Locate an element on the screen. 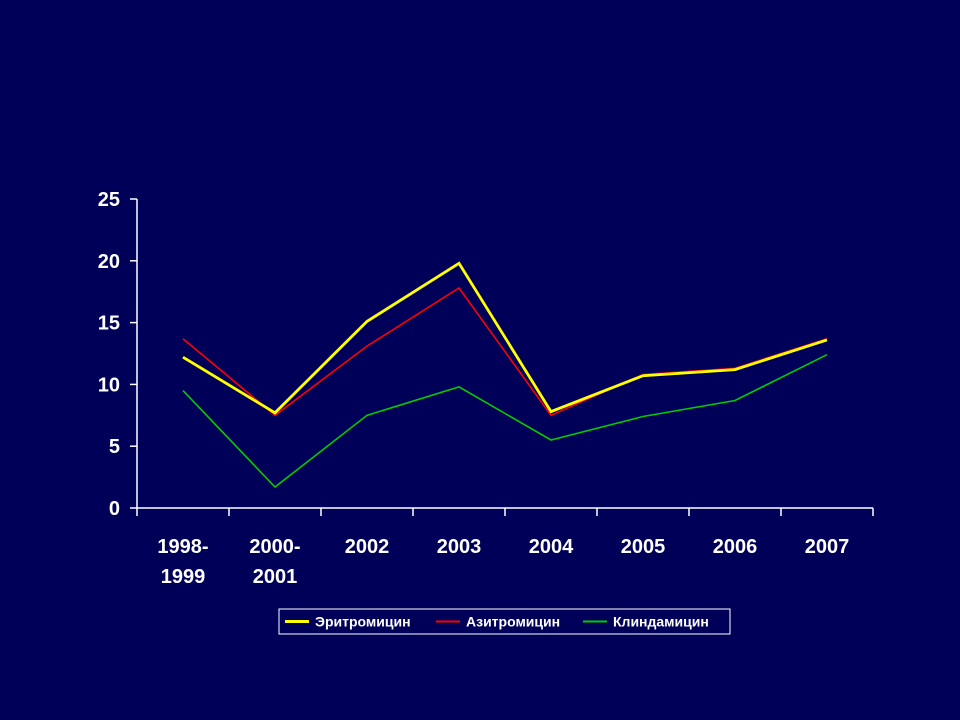  legend-label: Азитромицин is located at coordinates (513, 622).